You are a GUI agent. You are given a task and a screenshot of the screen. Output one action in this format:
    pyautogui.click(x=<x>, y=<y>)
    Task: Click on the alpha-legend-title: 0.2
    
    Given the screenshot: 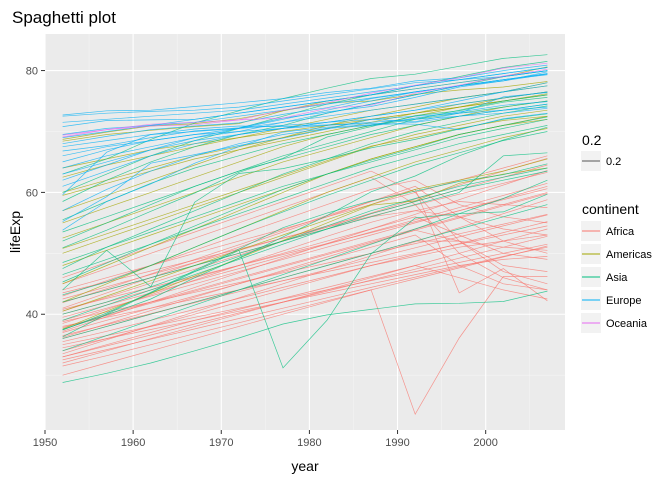 What is the action you would take?
    pyautogui.click(x=592, y=140)
    